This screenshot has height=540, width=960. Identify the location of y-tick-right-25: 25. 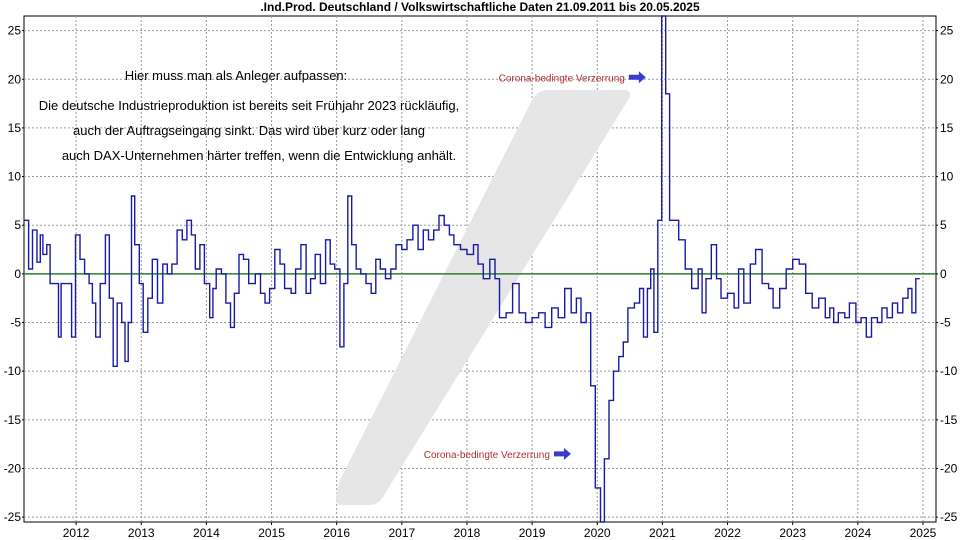
(947, 31).